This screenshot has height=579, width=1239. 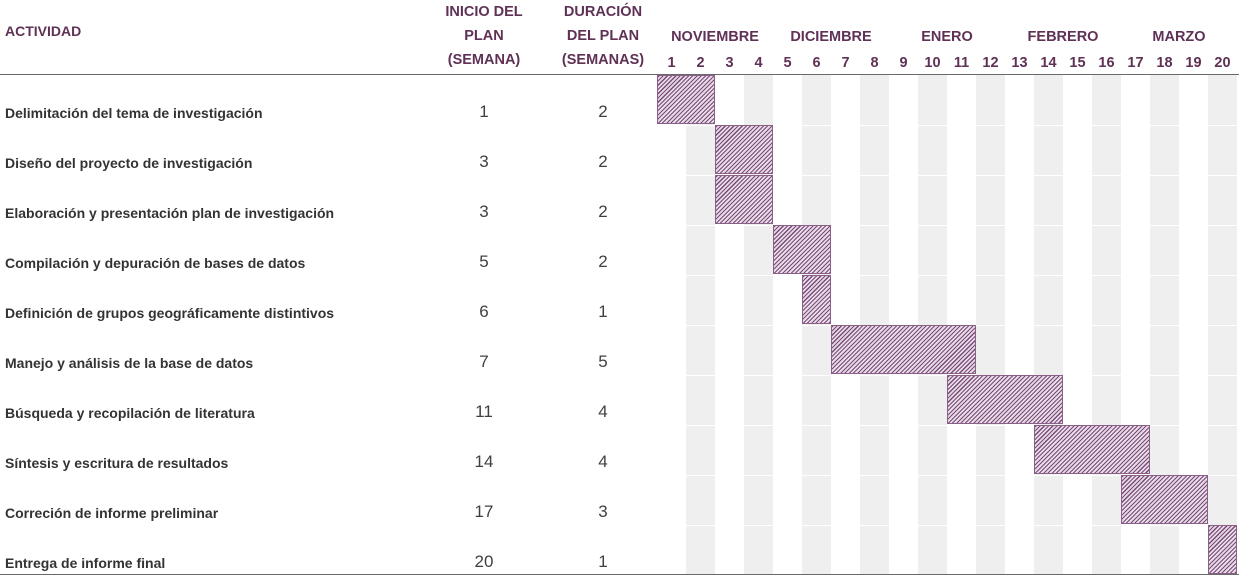 What do you see at coordinates (603, 511) in the screenshot?
I see `task-duration: 3` at bounding box center [603, 511].